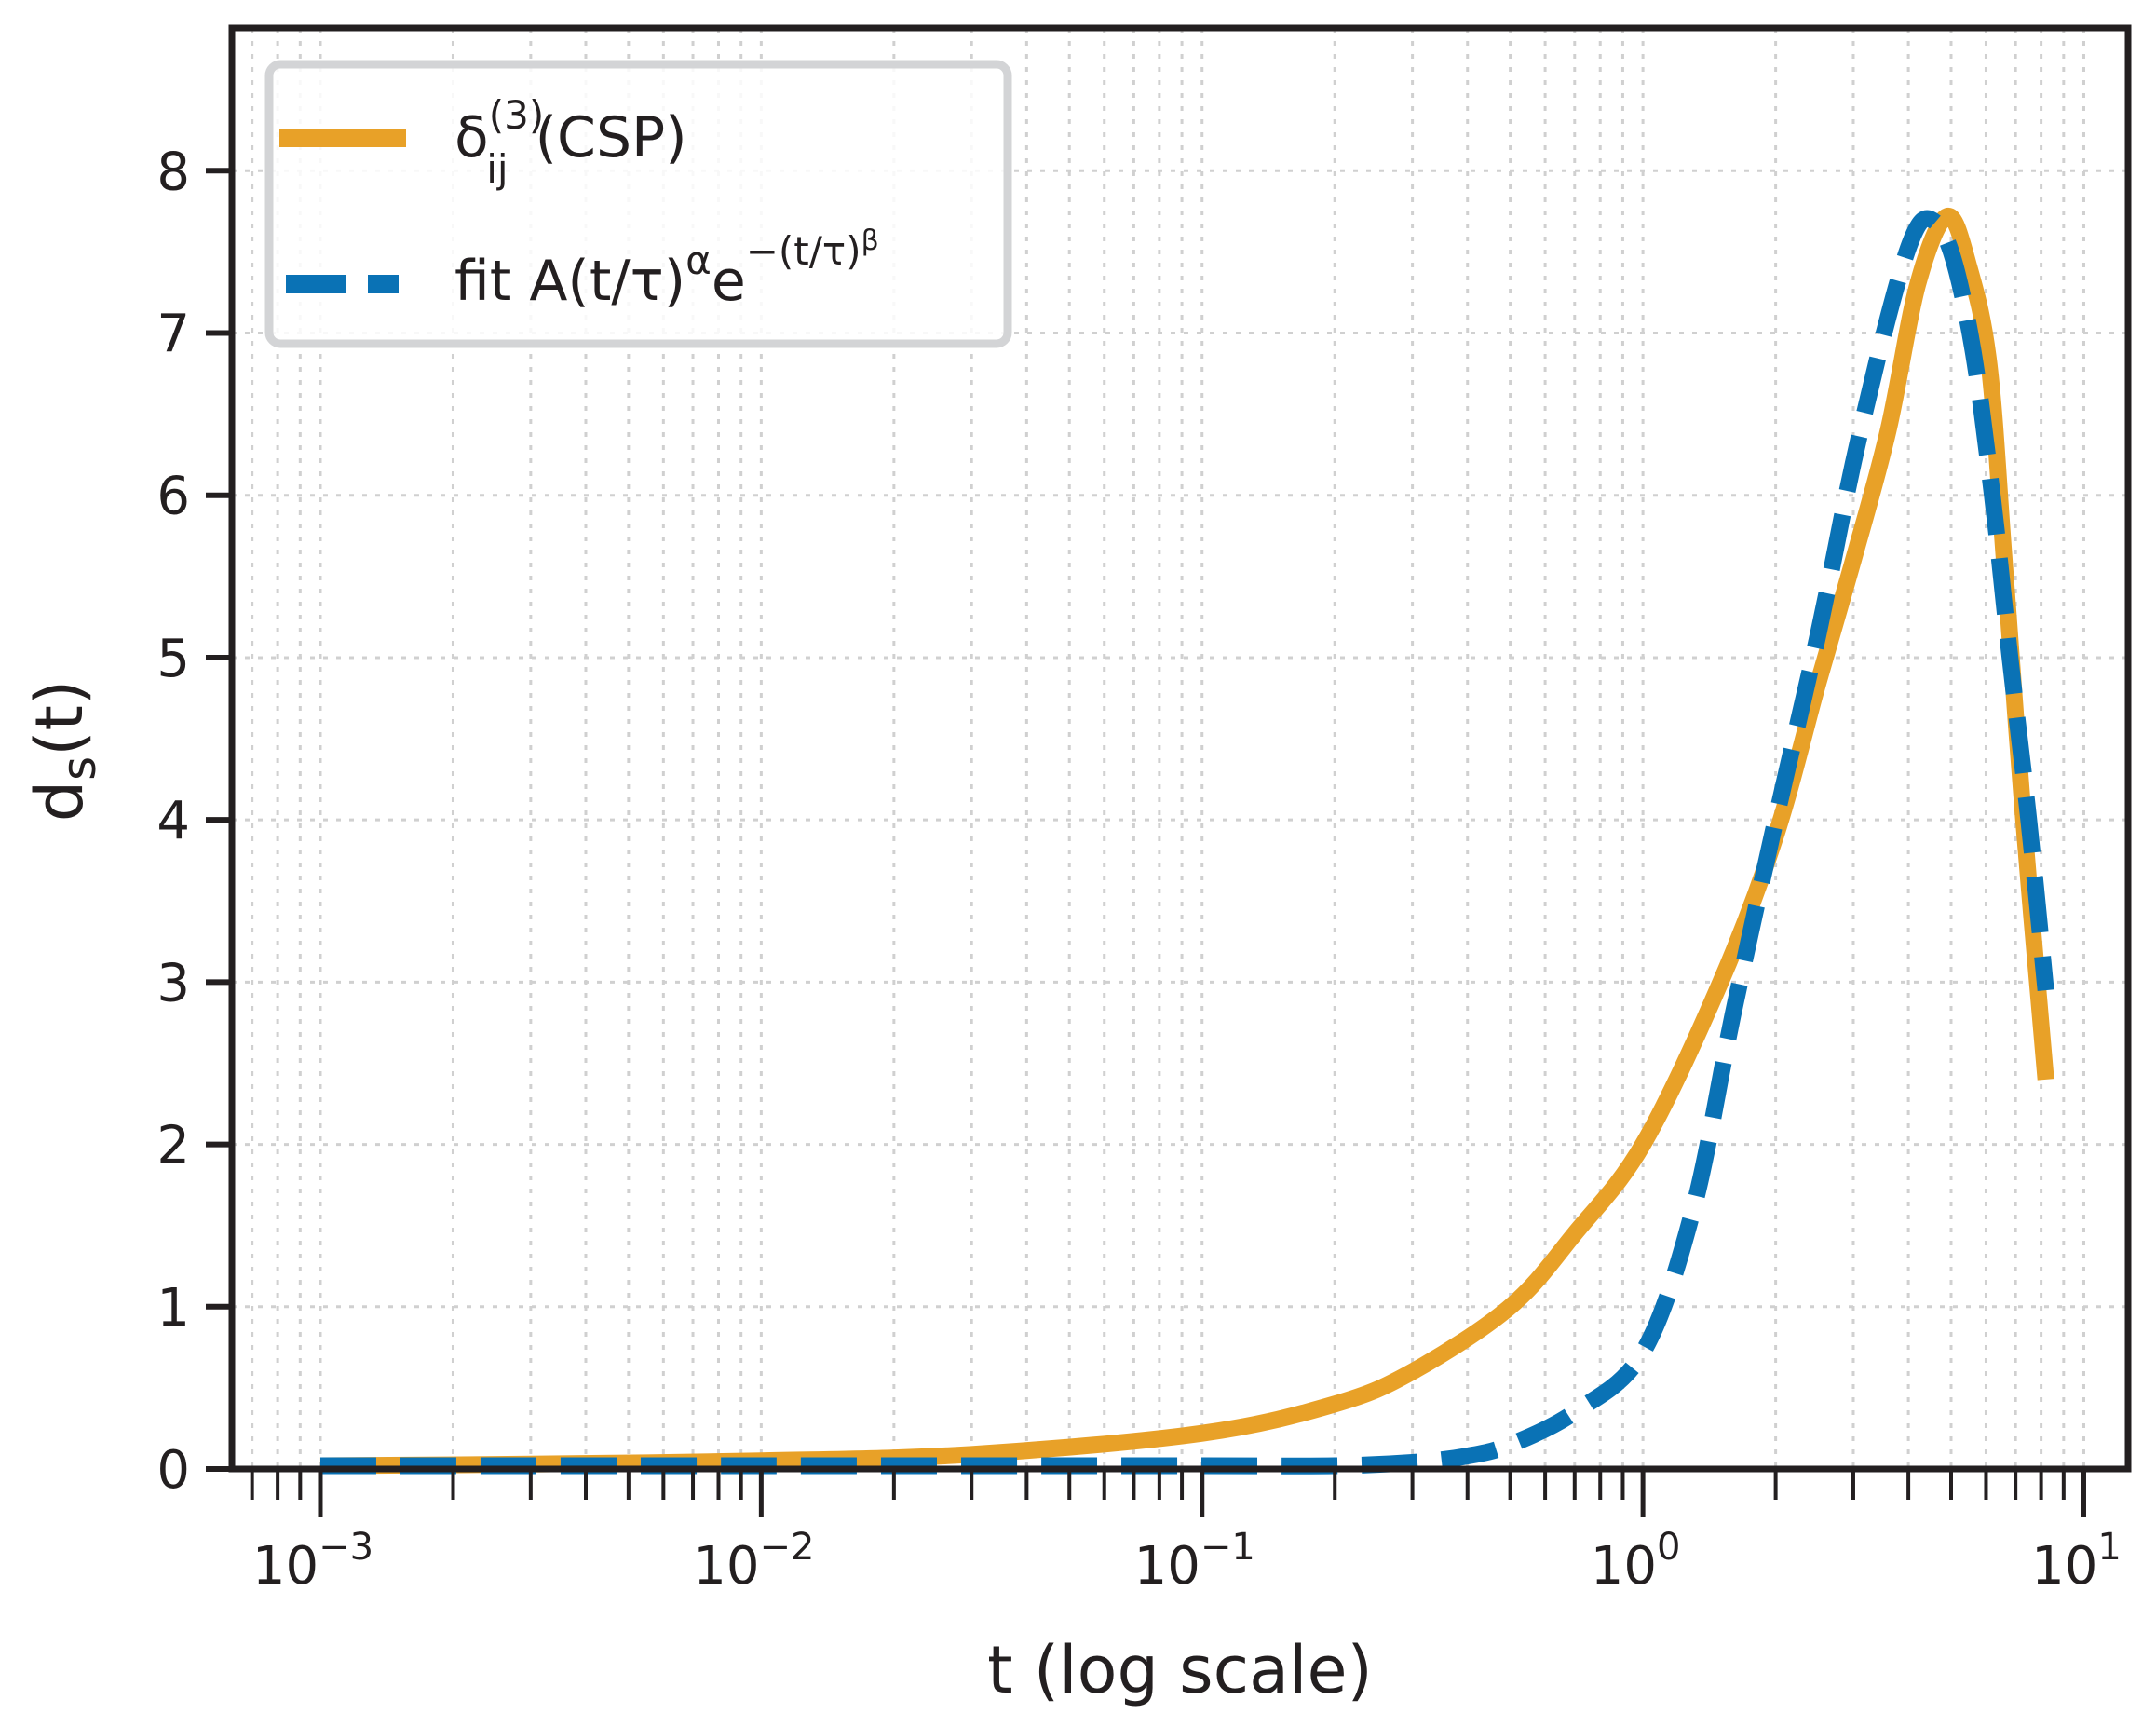 Image resolution: width=2156 pixels, height=1727 pixels. Describe the element at coordinates (312, 1562) in the screenshot. I see `x-tick-label: 10⁻³` at that location.